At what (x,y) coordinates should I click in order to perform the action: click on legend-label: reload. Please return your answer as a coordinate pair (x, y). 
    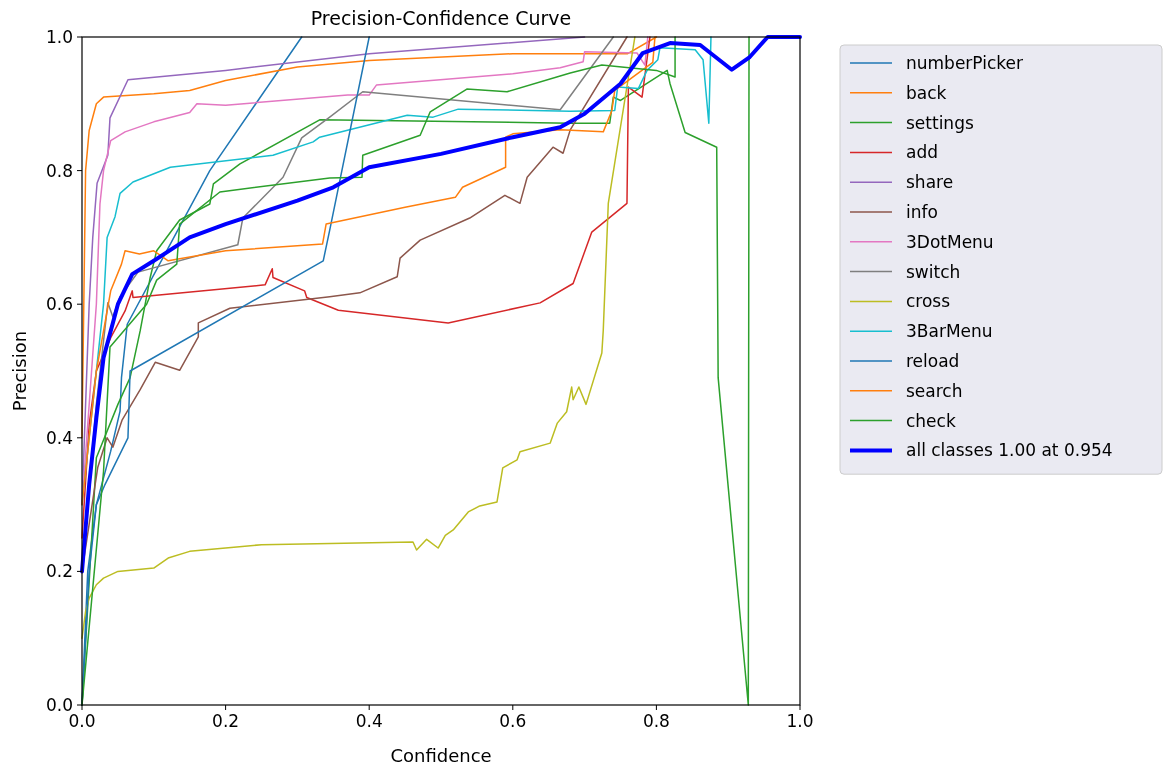
    Looking at the image, I should click on (933, 361).